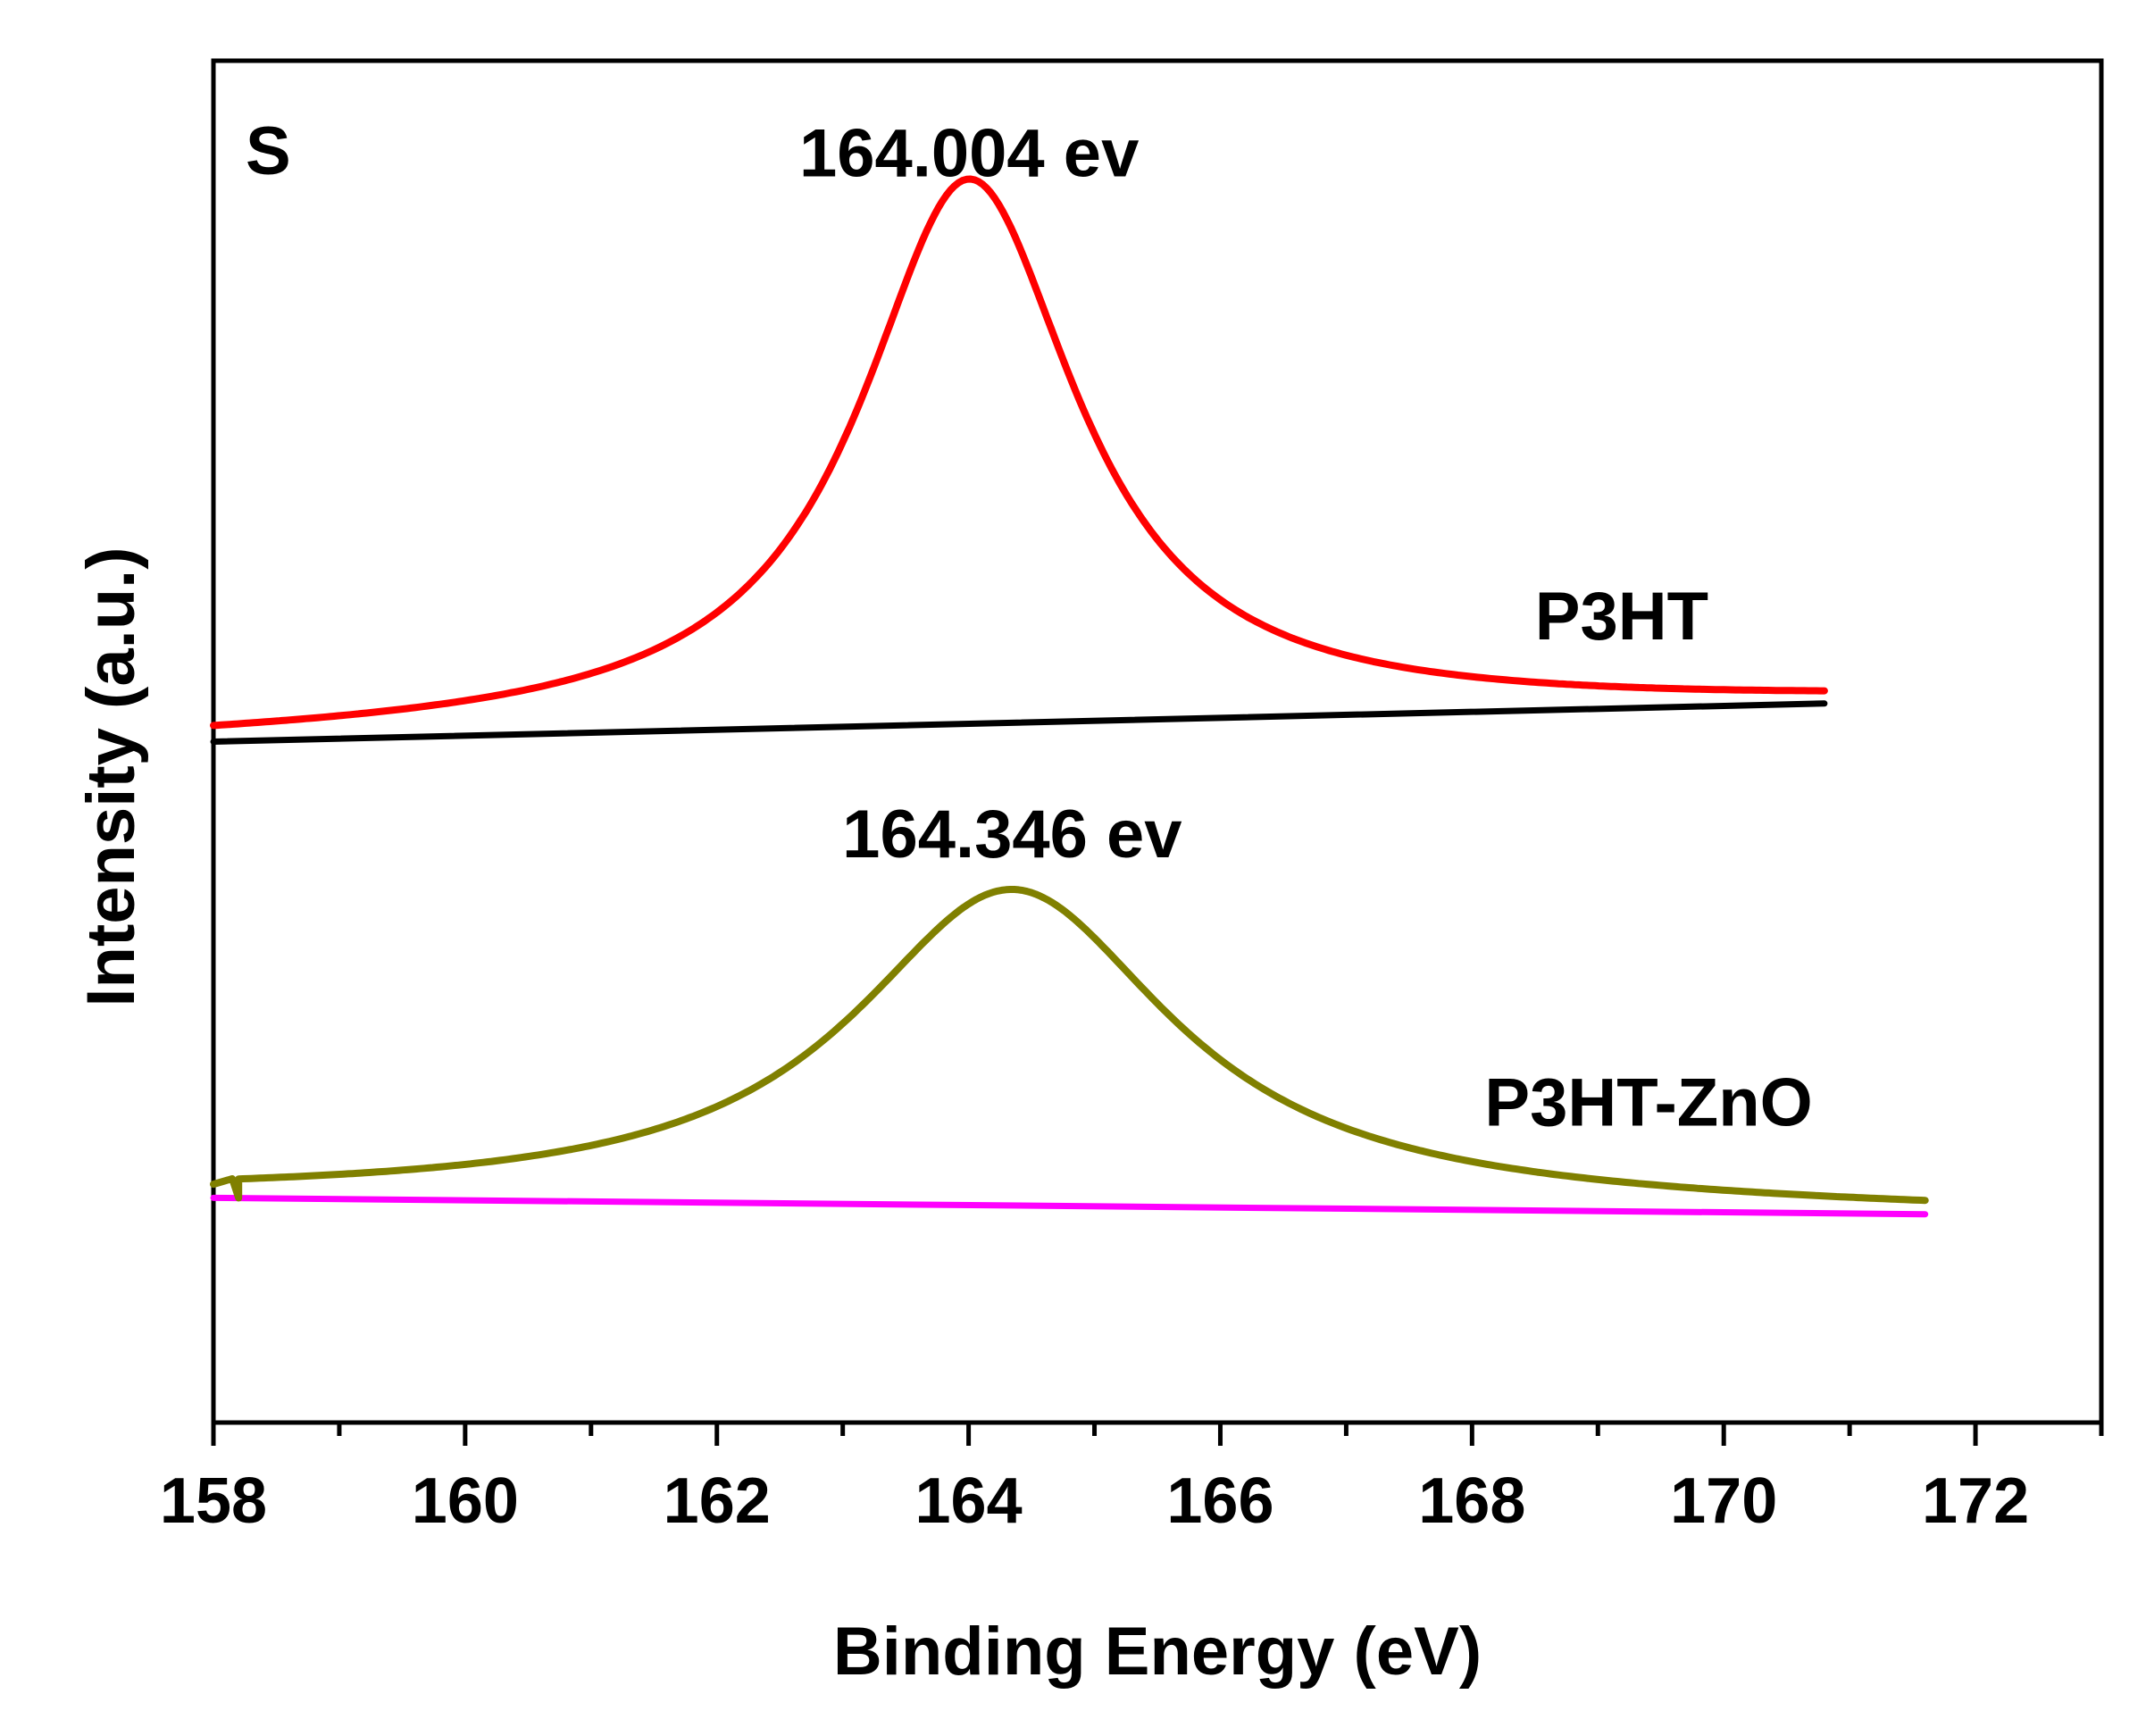 The width and height of the screenshot is (2146, 1736). Describe the element at coordinates (1621, 617) in the screenshot. I see `series-label-p3ht: P3HT` at that location.